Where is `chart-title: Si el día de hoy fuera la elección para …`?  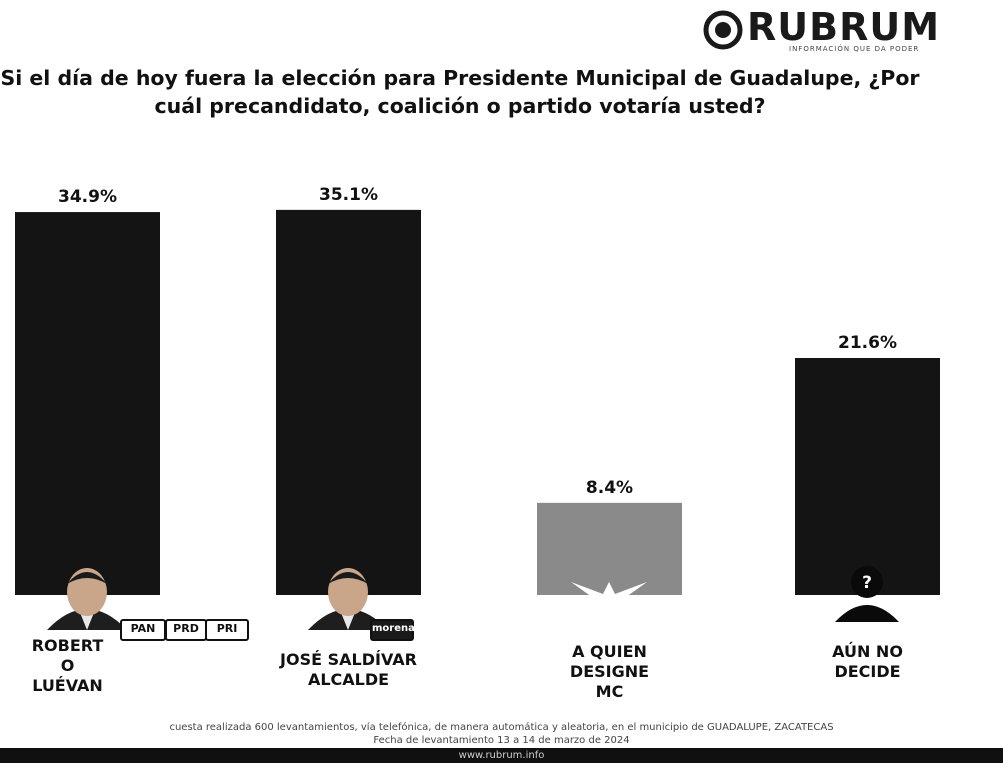
chart-title: Si el día de hoy fuera la elección para … is located at coordinates (460, 92).